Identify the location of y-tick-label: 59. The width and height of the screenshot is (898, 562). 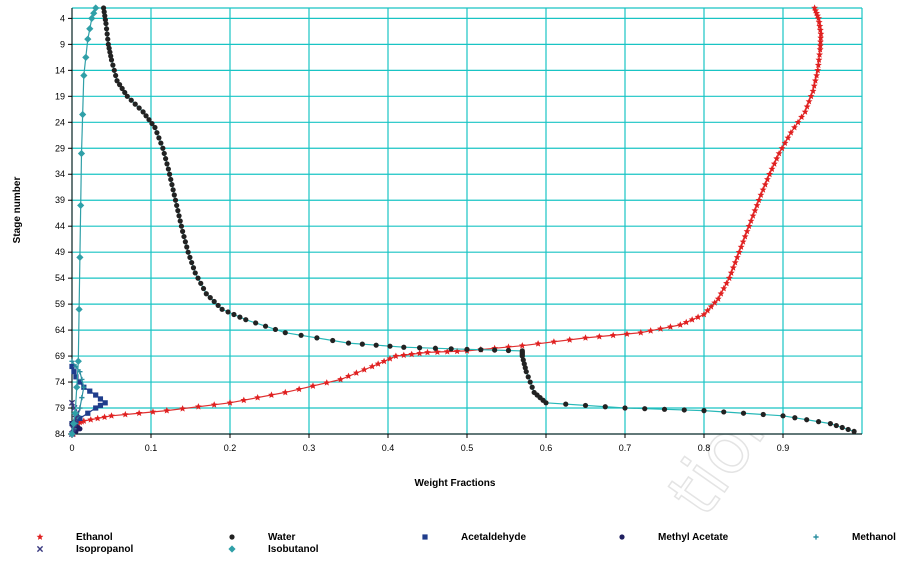
(60, 304).